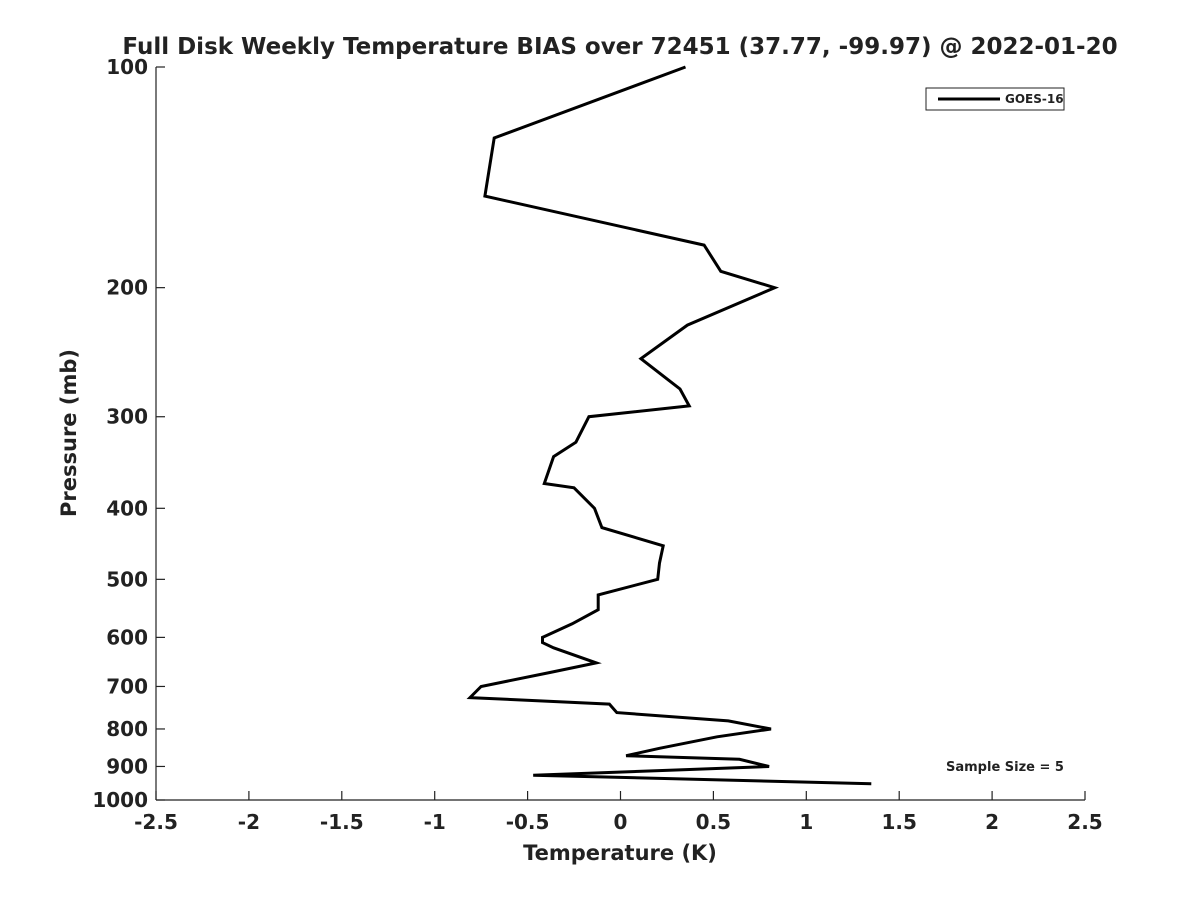 This screenshot has height=900, width=1200. Describe the element at coordinates (127, 579) in the screenshot. I see `y-tick-label: 500` at that location.